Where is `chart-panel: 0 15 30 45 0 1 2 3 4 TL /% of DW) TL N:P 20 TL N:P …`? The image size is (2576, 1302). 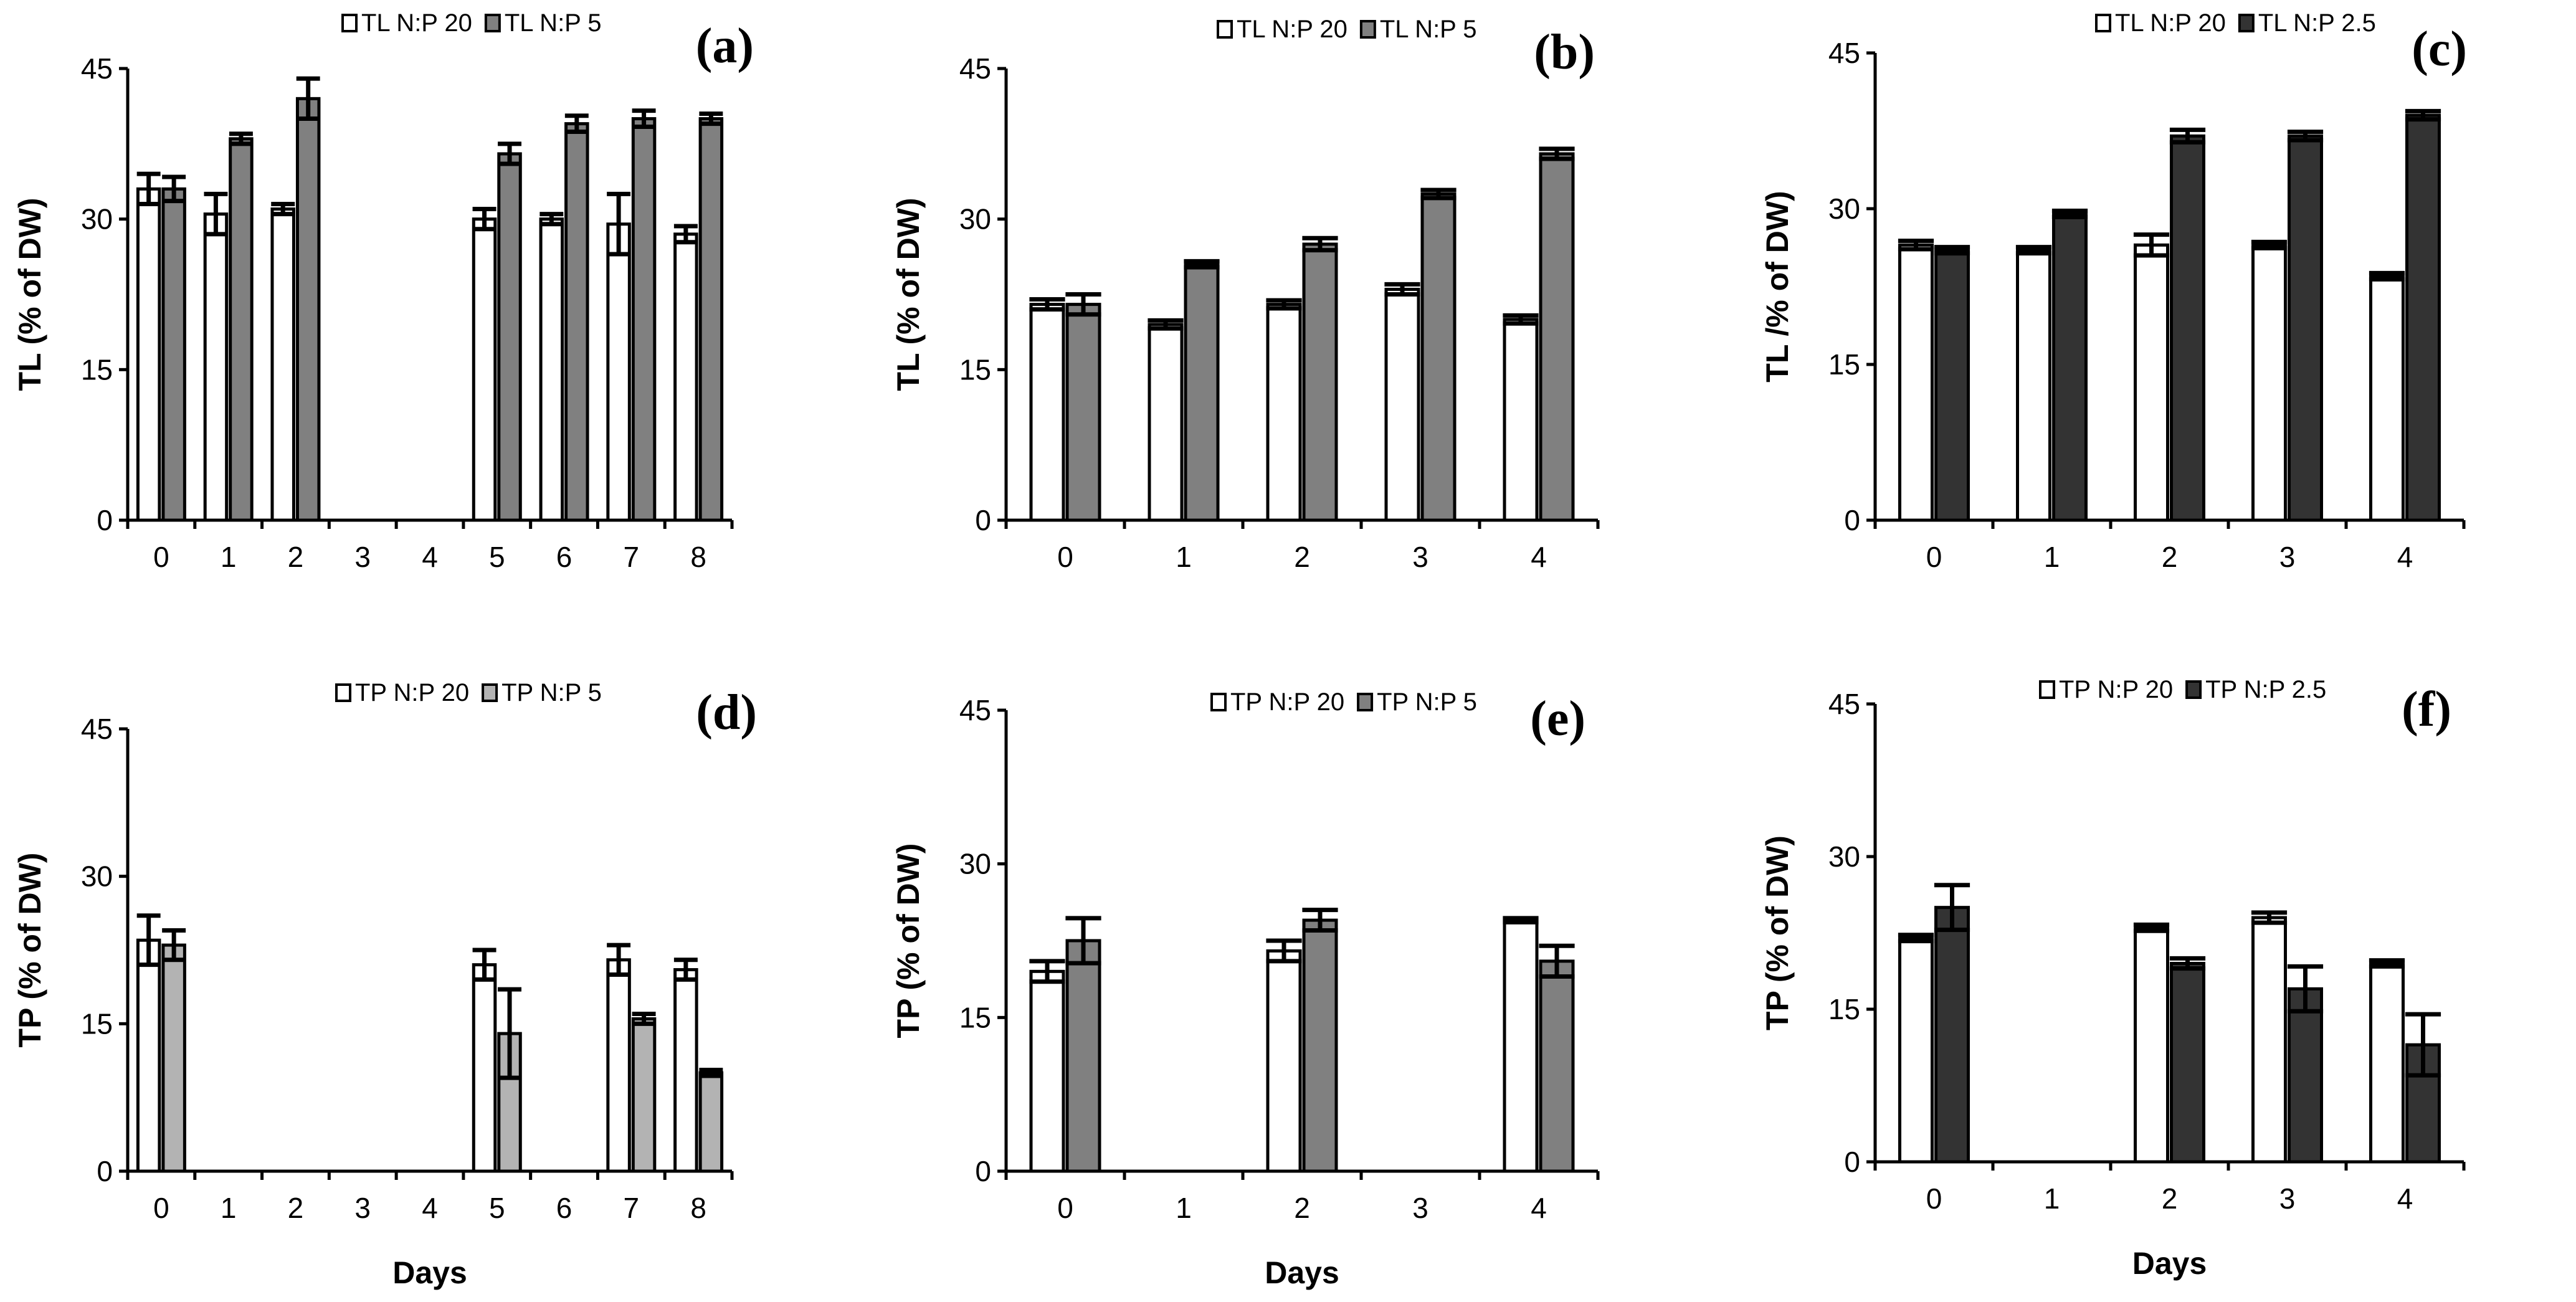
chart-panel: 0 15 30 45 0 1 2 3 4 TL /% of DW) TL N:P 20 TL N:P … is located at coordinates (2113, 291).